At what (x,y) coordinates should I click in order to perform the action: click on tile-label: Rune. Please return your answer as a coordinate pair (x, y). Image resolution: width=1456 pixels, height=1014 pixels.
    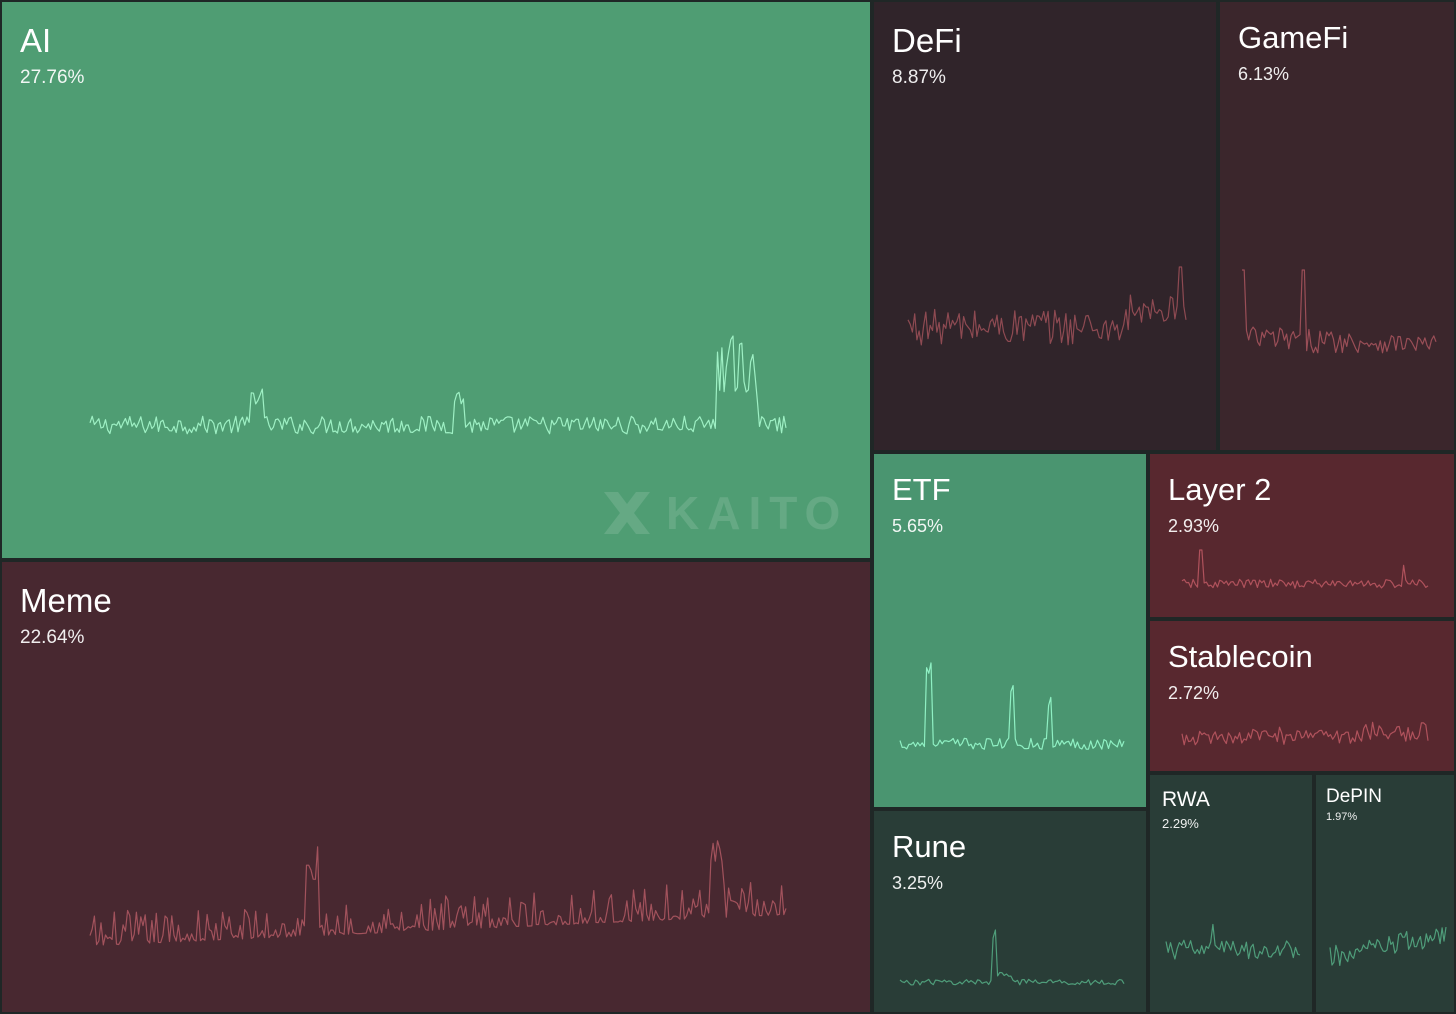
    Looking at the image, I should click on (929, 846).